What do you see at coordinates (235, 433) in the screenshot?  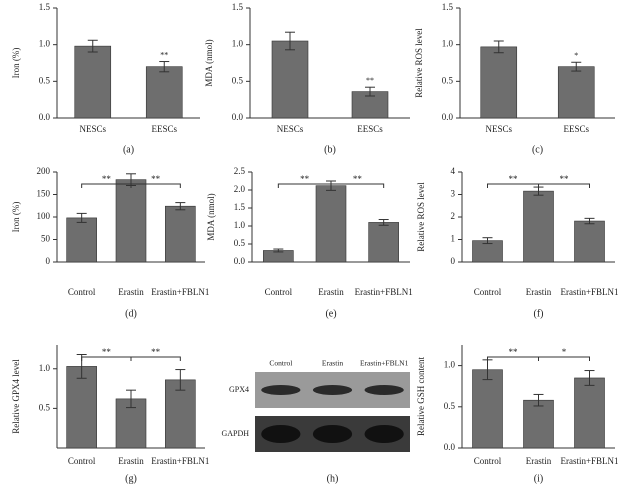 I see `row-label: GAPDH` at bounding box center [235, 433].